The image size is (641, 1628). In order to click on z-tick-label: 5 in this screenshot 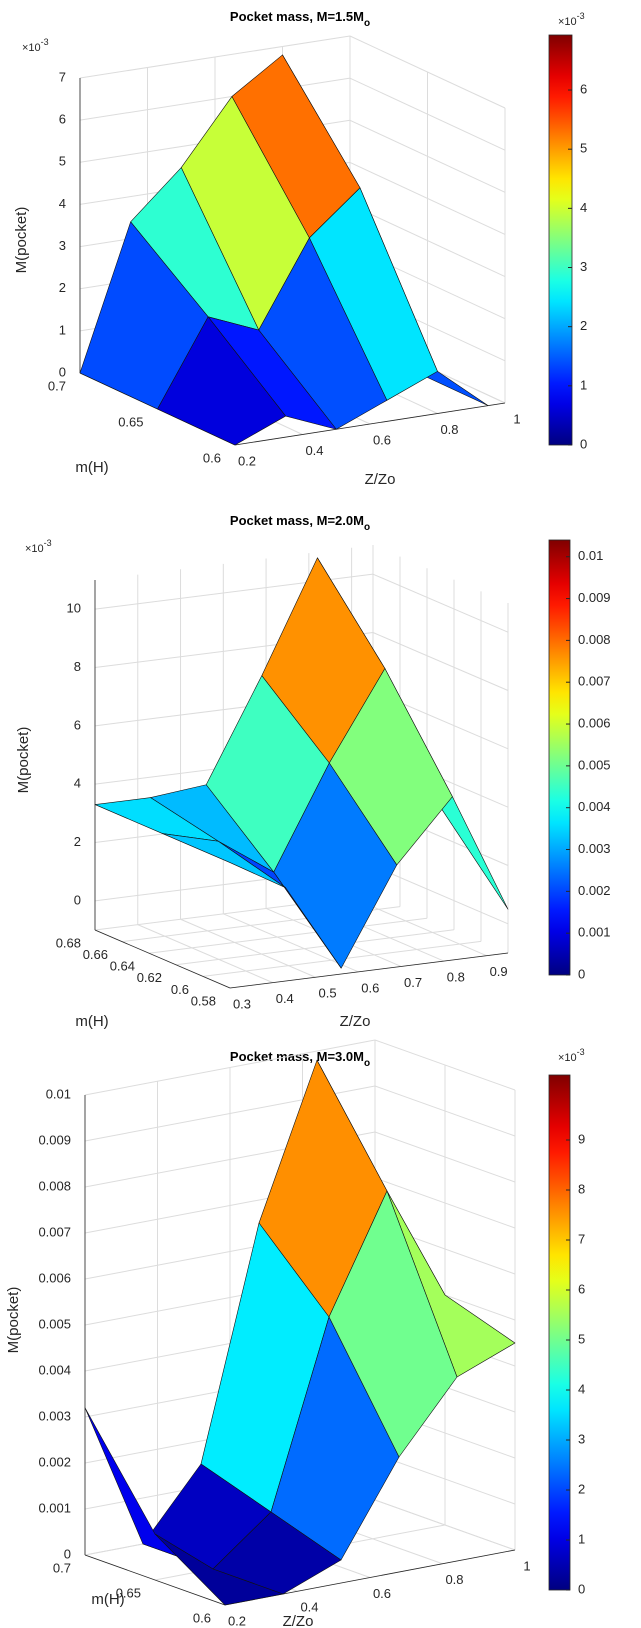, I will do `click(62, 161)`.